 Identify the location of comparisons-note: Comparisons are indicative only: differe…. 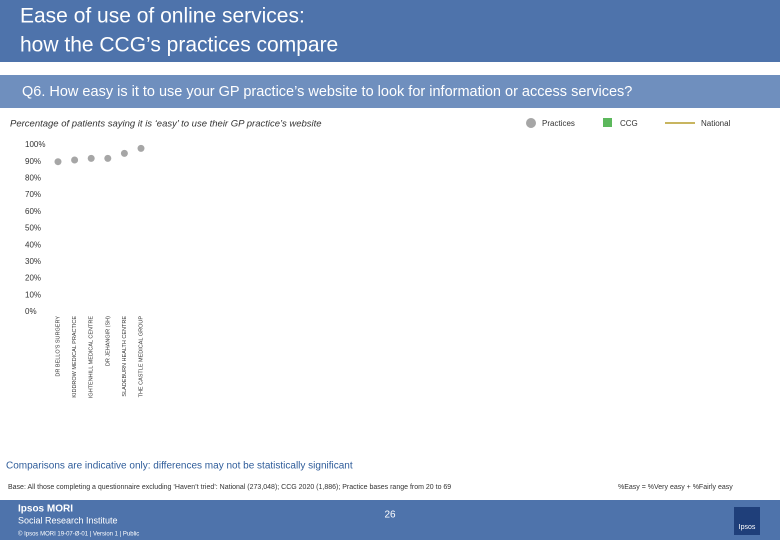
(179, 466).